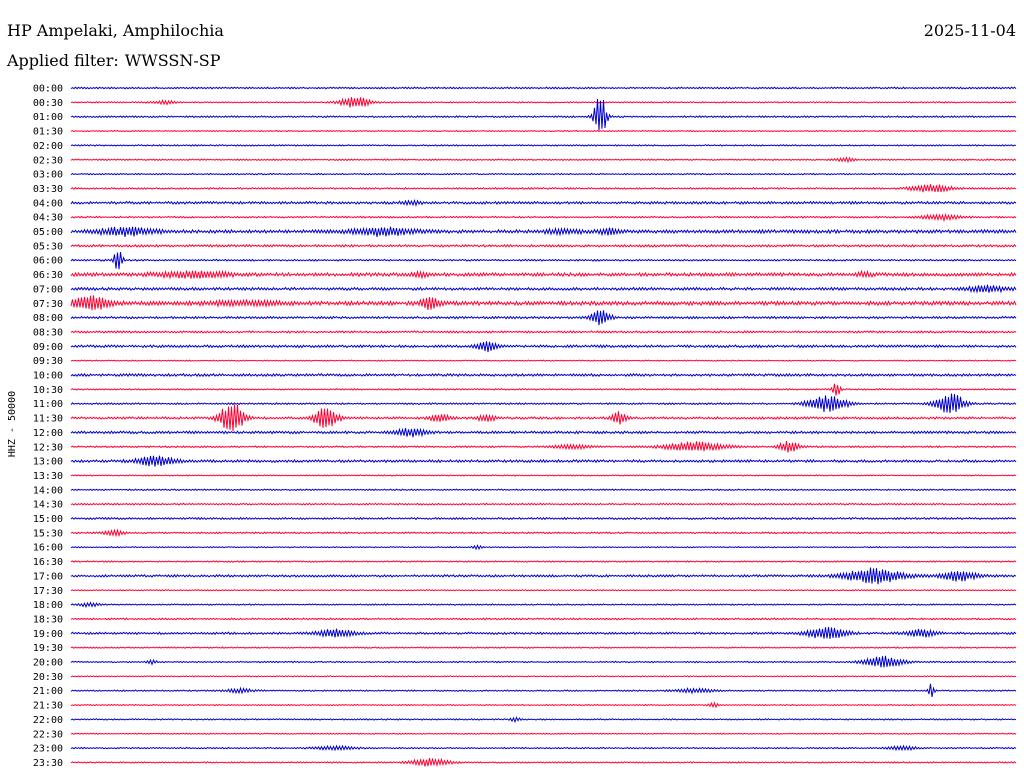 This screenshot has height=780, width=1024. Describe the element at coordinates (48, 562) in the screenshot. I see `row-time-label: 16:30` at that location.